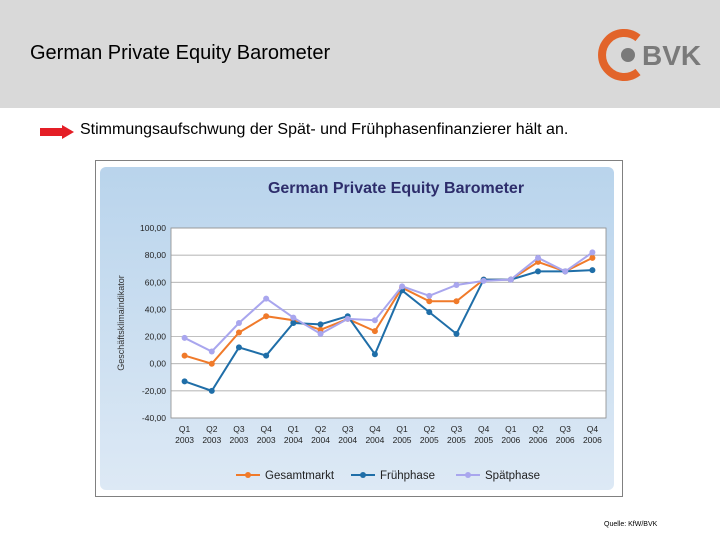 The image size is (720, 540). What do you see at coordinates (300, 476) in the screenshot?
I see `legend-label: Gesamtmarkt` at bounding box center [300, 476].